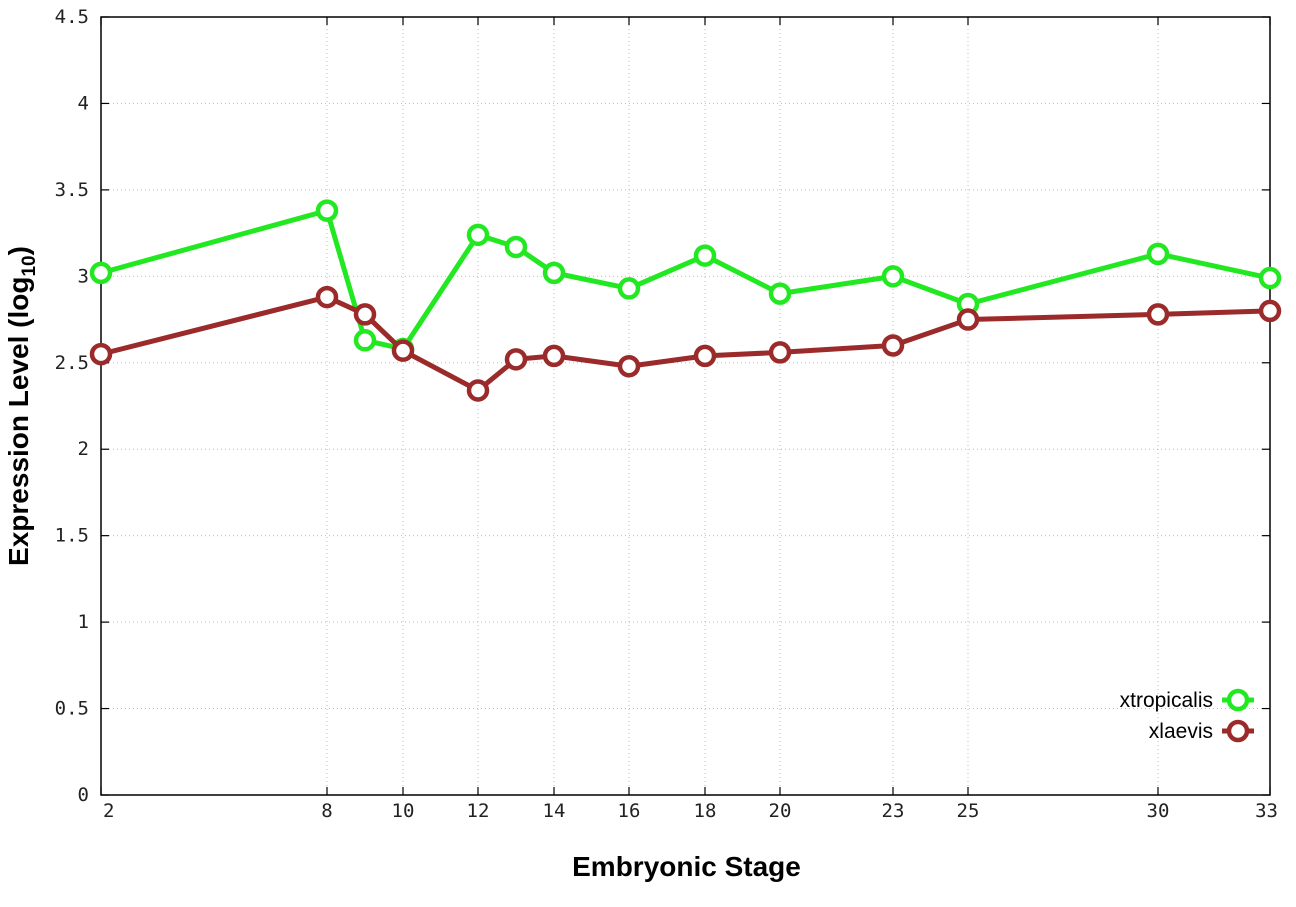  I want to click on series-xlaevis, so click(685, 343).